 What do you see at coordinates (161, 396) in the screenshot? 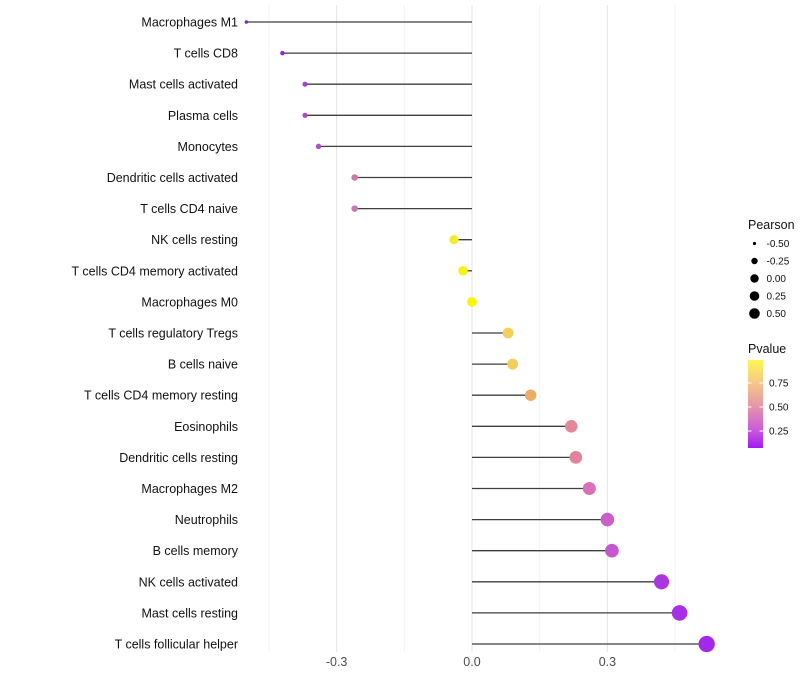
I see `category-label: T cells CD4 memory resting` at bounding box center [161, 396].